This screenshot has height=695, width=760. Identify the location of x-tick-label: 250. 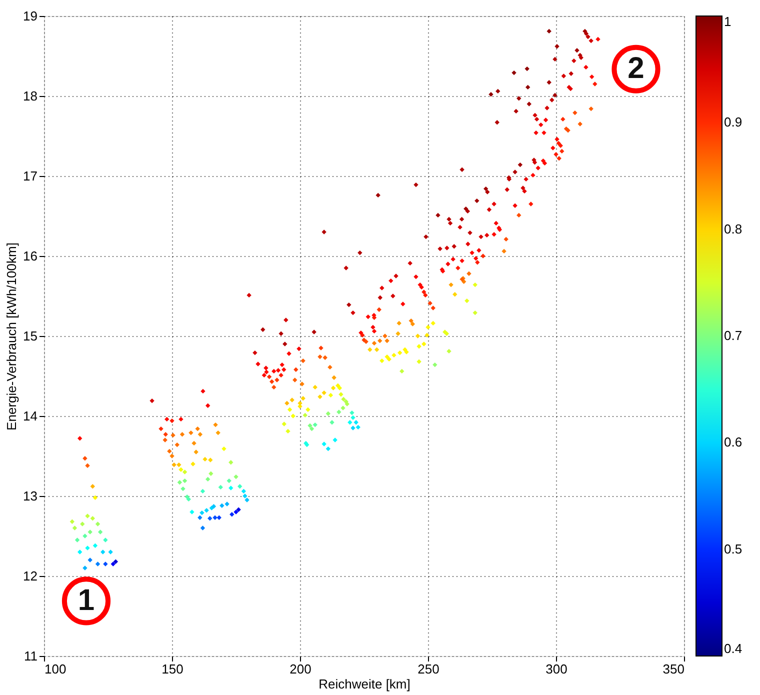
(429, 669).